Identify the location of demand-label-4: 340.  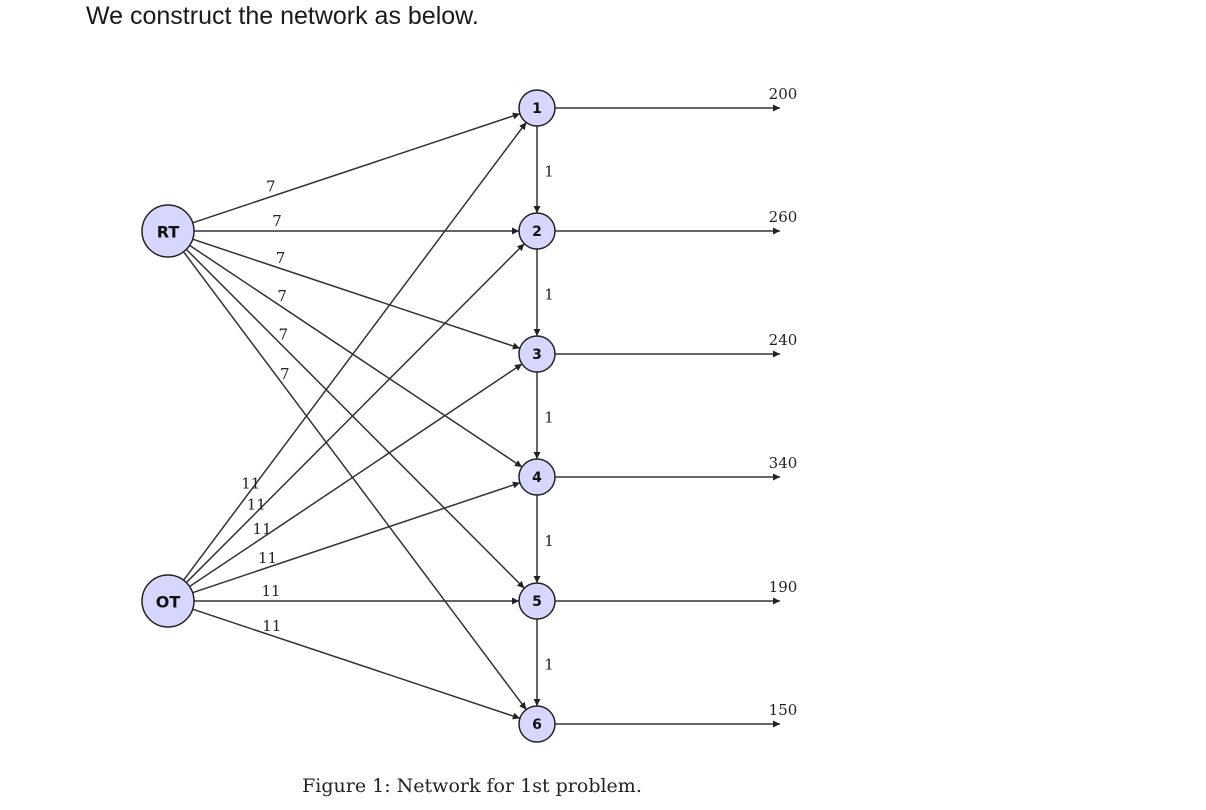
(783, 463).